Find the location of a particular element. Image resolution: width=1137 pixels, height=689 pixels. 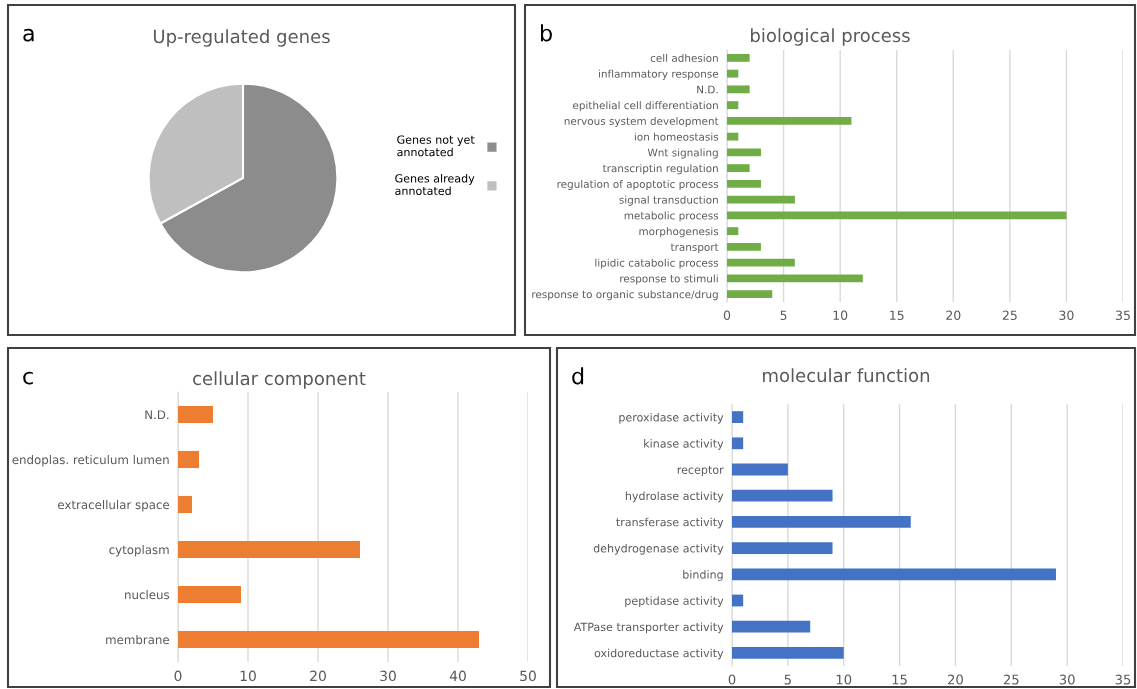

text: d is located at coordinates (578, 376).